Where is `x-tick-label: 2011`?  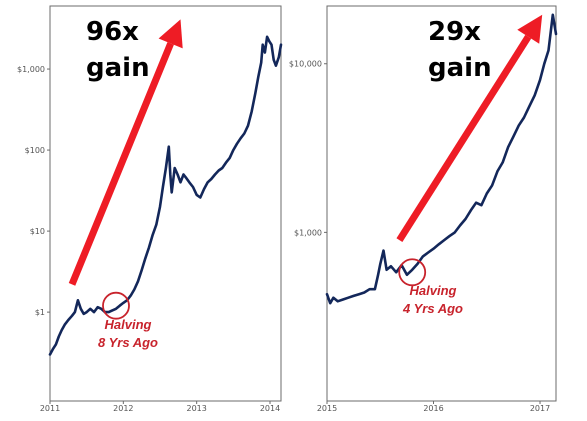
x-tick-label: 2011 is located at coordinates (50, 408).